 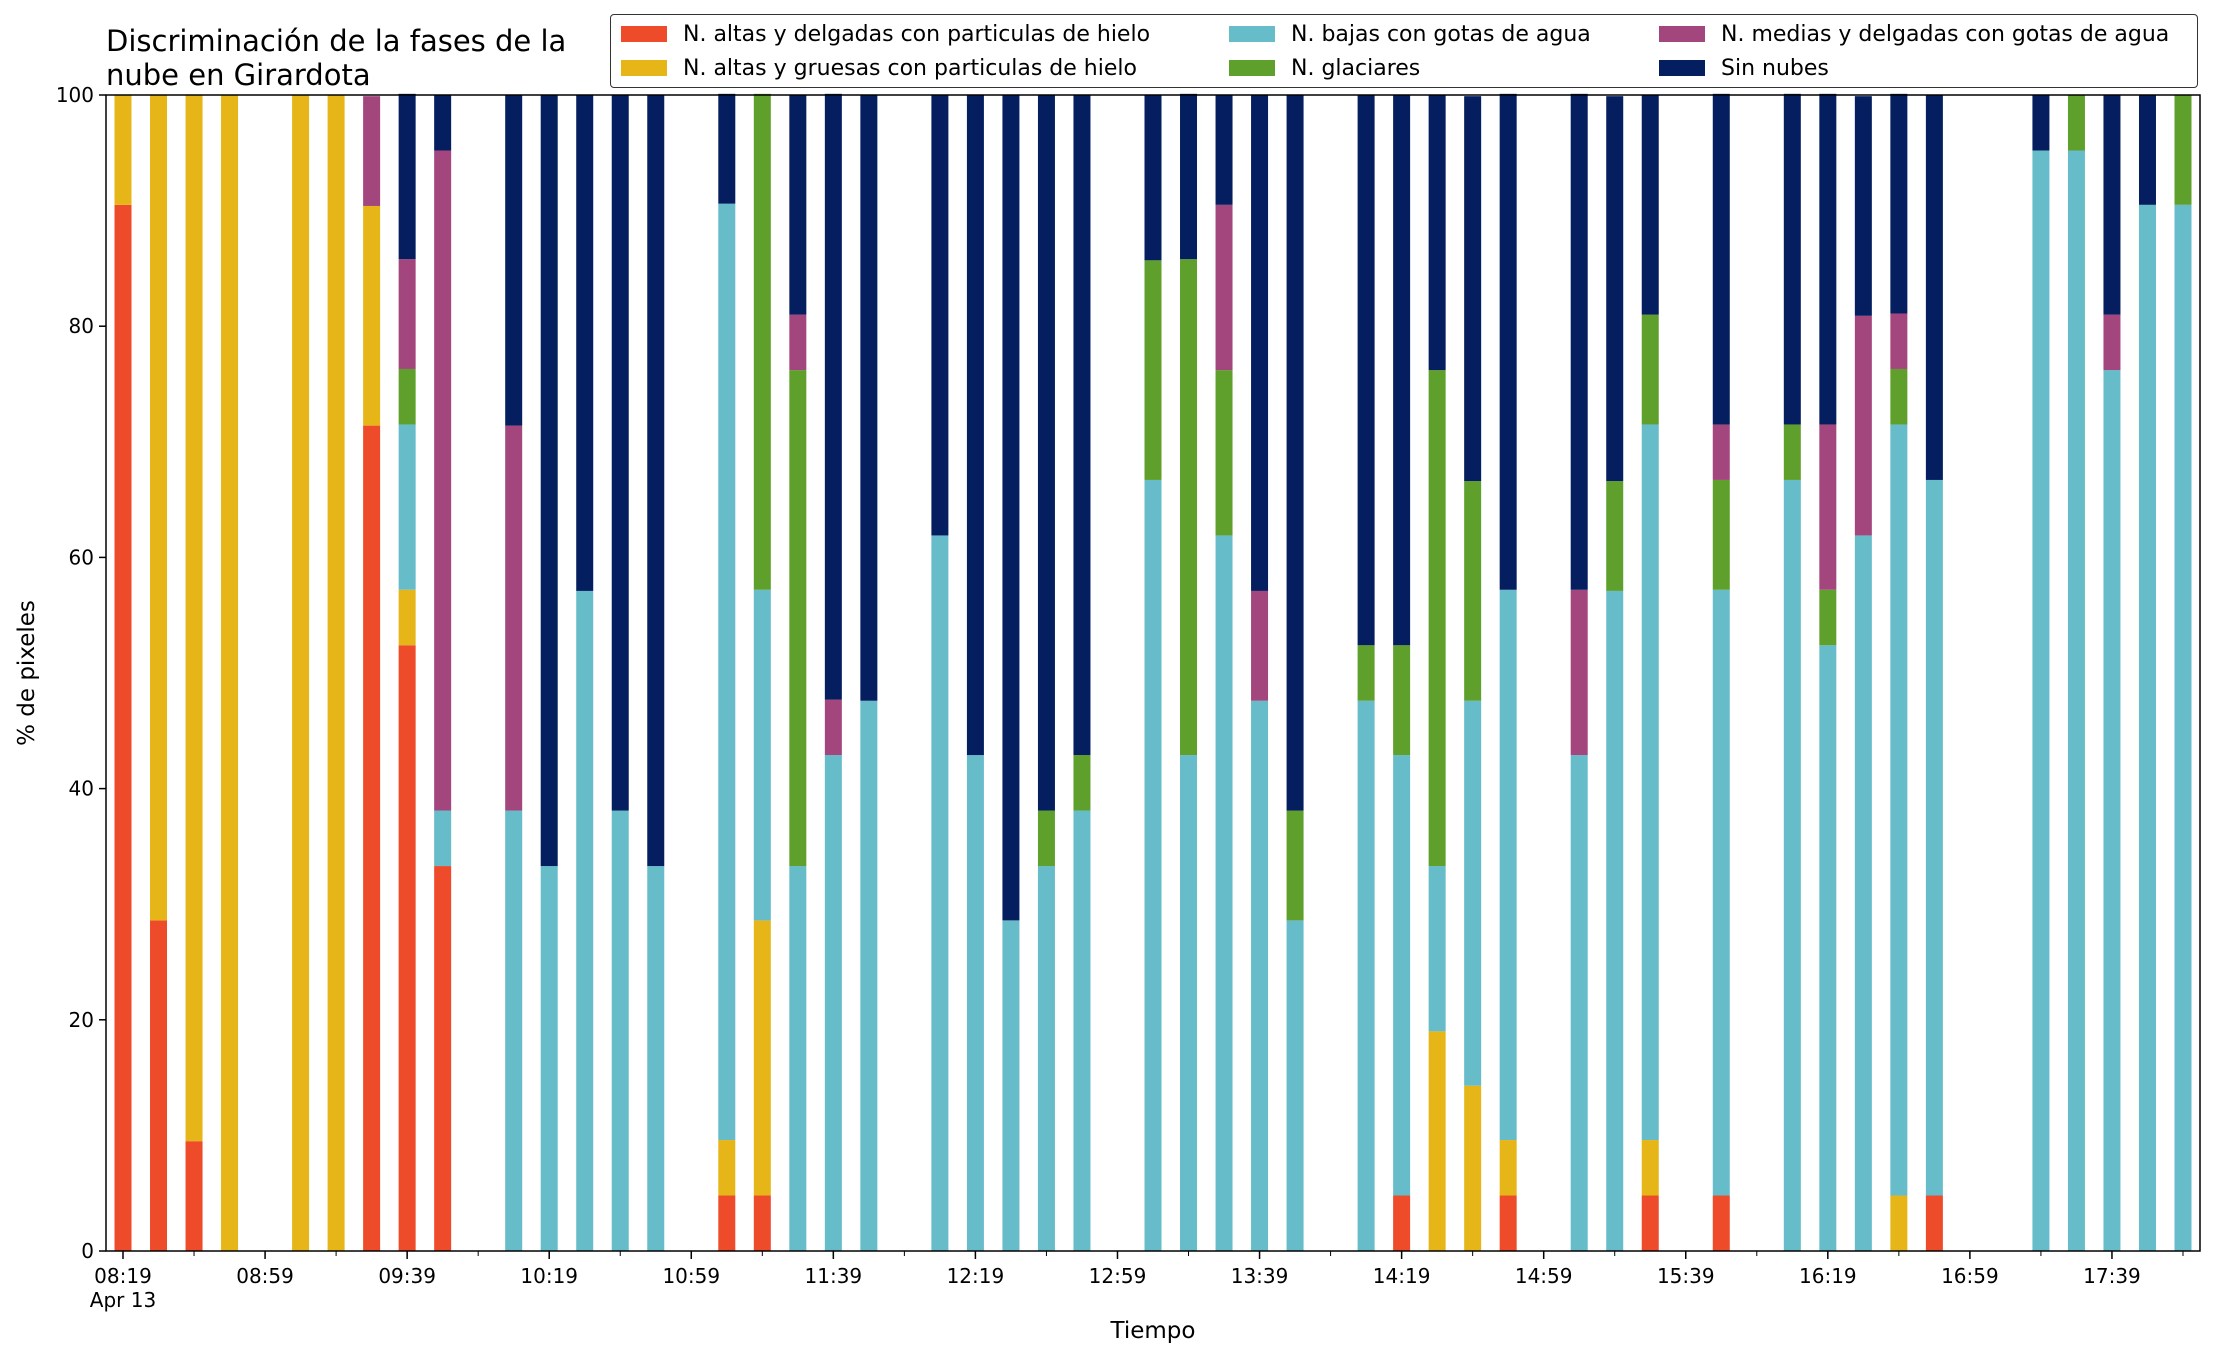 I want to click on legend-label: N. glaciares, so click(x=1356, y=68).